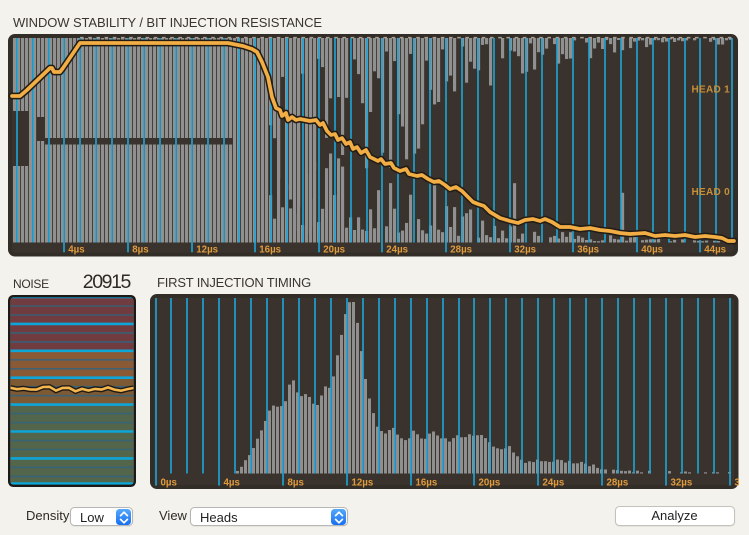  Describe the element at coordinates (652, 249) in the screenshot. I see `svg-text: 40µs` at that location.